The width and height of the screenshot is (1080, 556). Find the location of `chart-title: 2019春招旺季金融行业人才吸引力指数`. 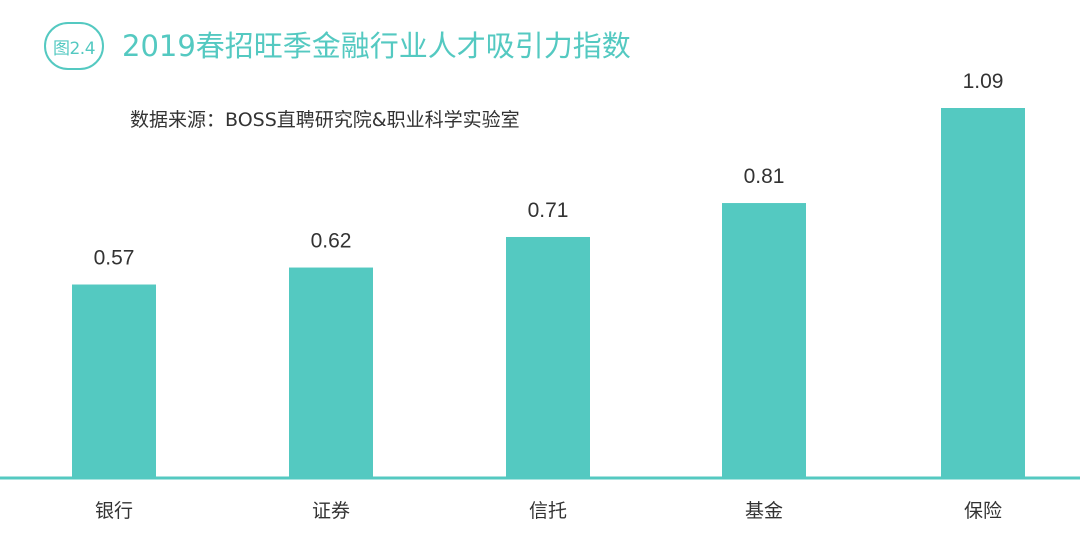

chart-title: 2019春招旺季金融行业人才吸引力指数 is located at coordinates (376, 46).